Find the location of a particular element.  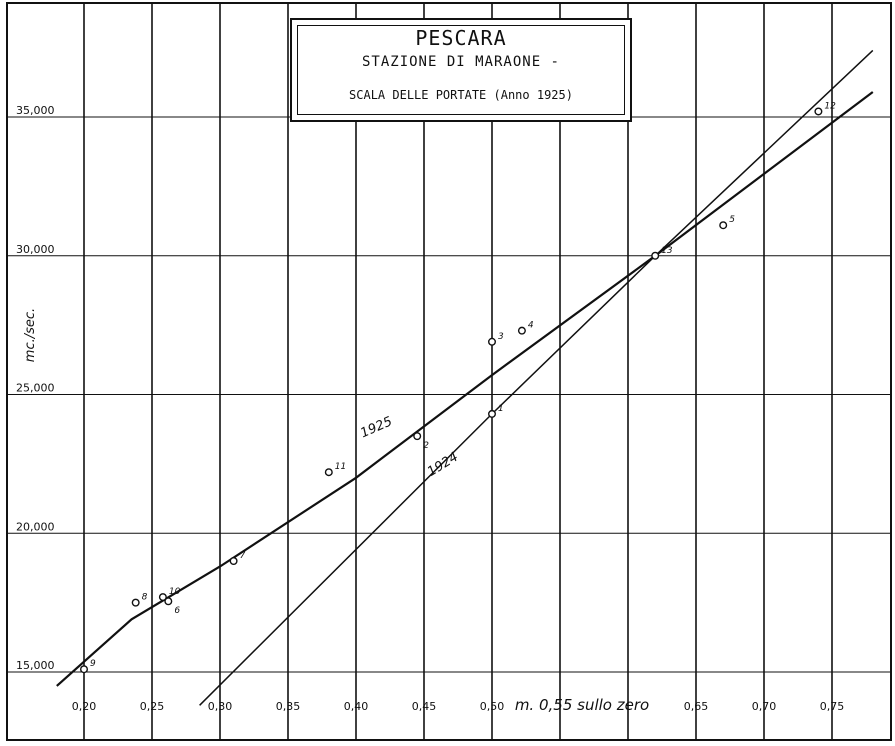

y-tick-label: 35,000 is located at coordinates (35, 110).